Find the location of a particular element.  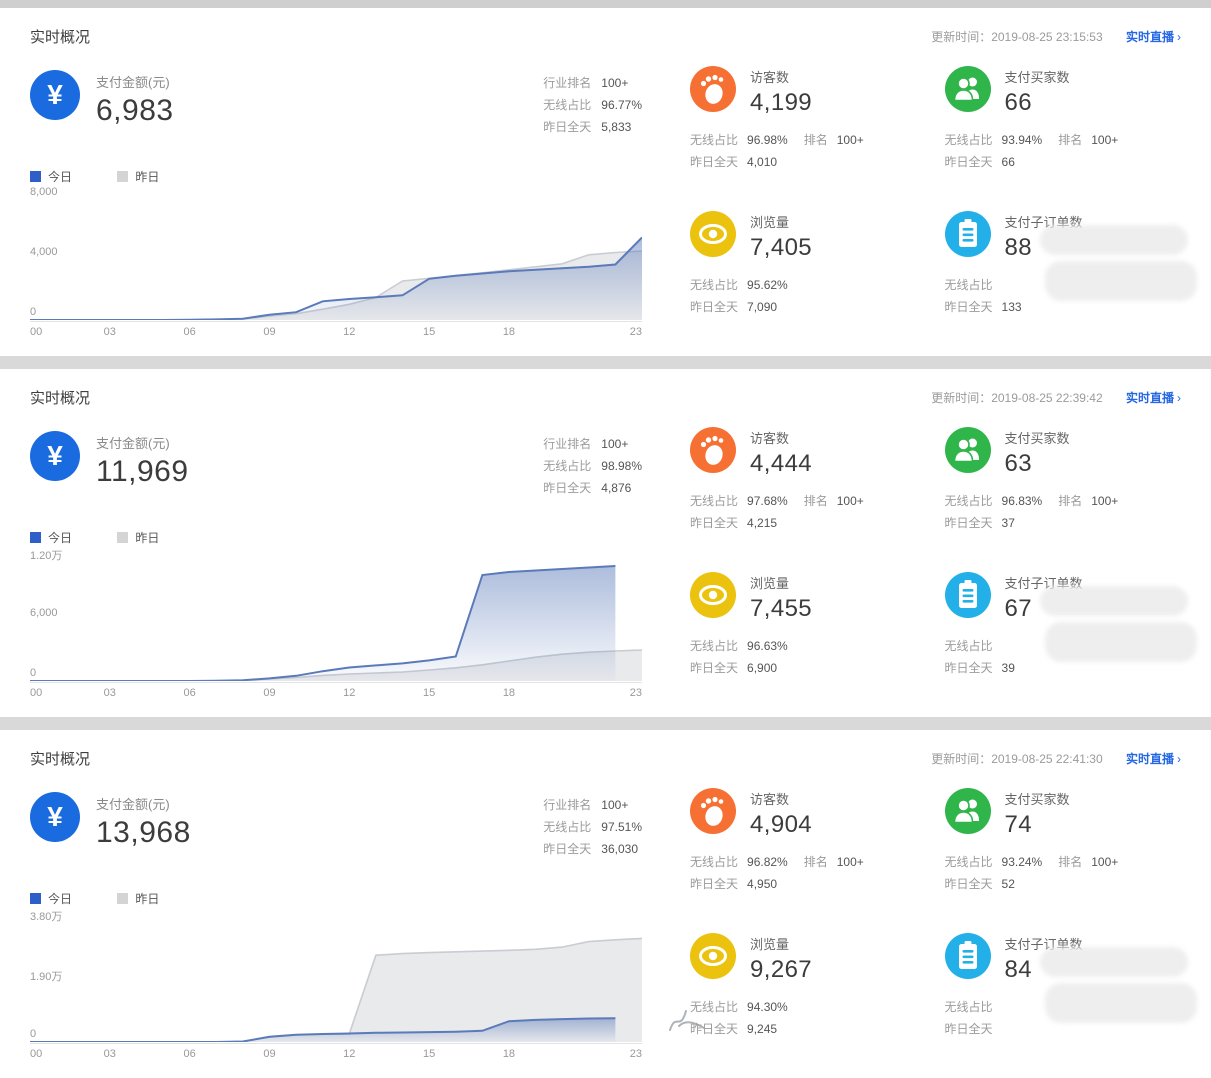

wireless-share-row: 无线占比 96.77% is located at coordinates (592, 105).